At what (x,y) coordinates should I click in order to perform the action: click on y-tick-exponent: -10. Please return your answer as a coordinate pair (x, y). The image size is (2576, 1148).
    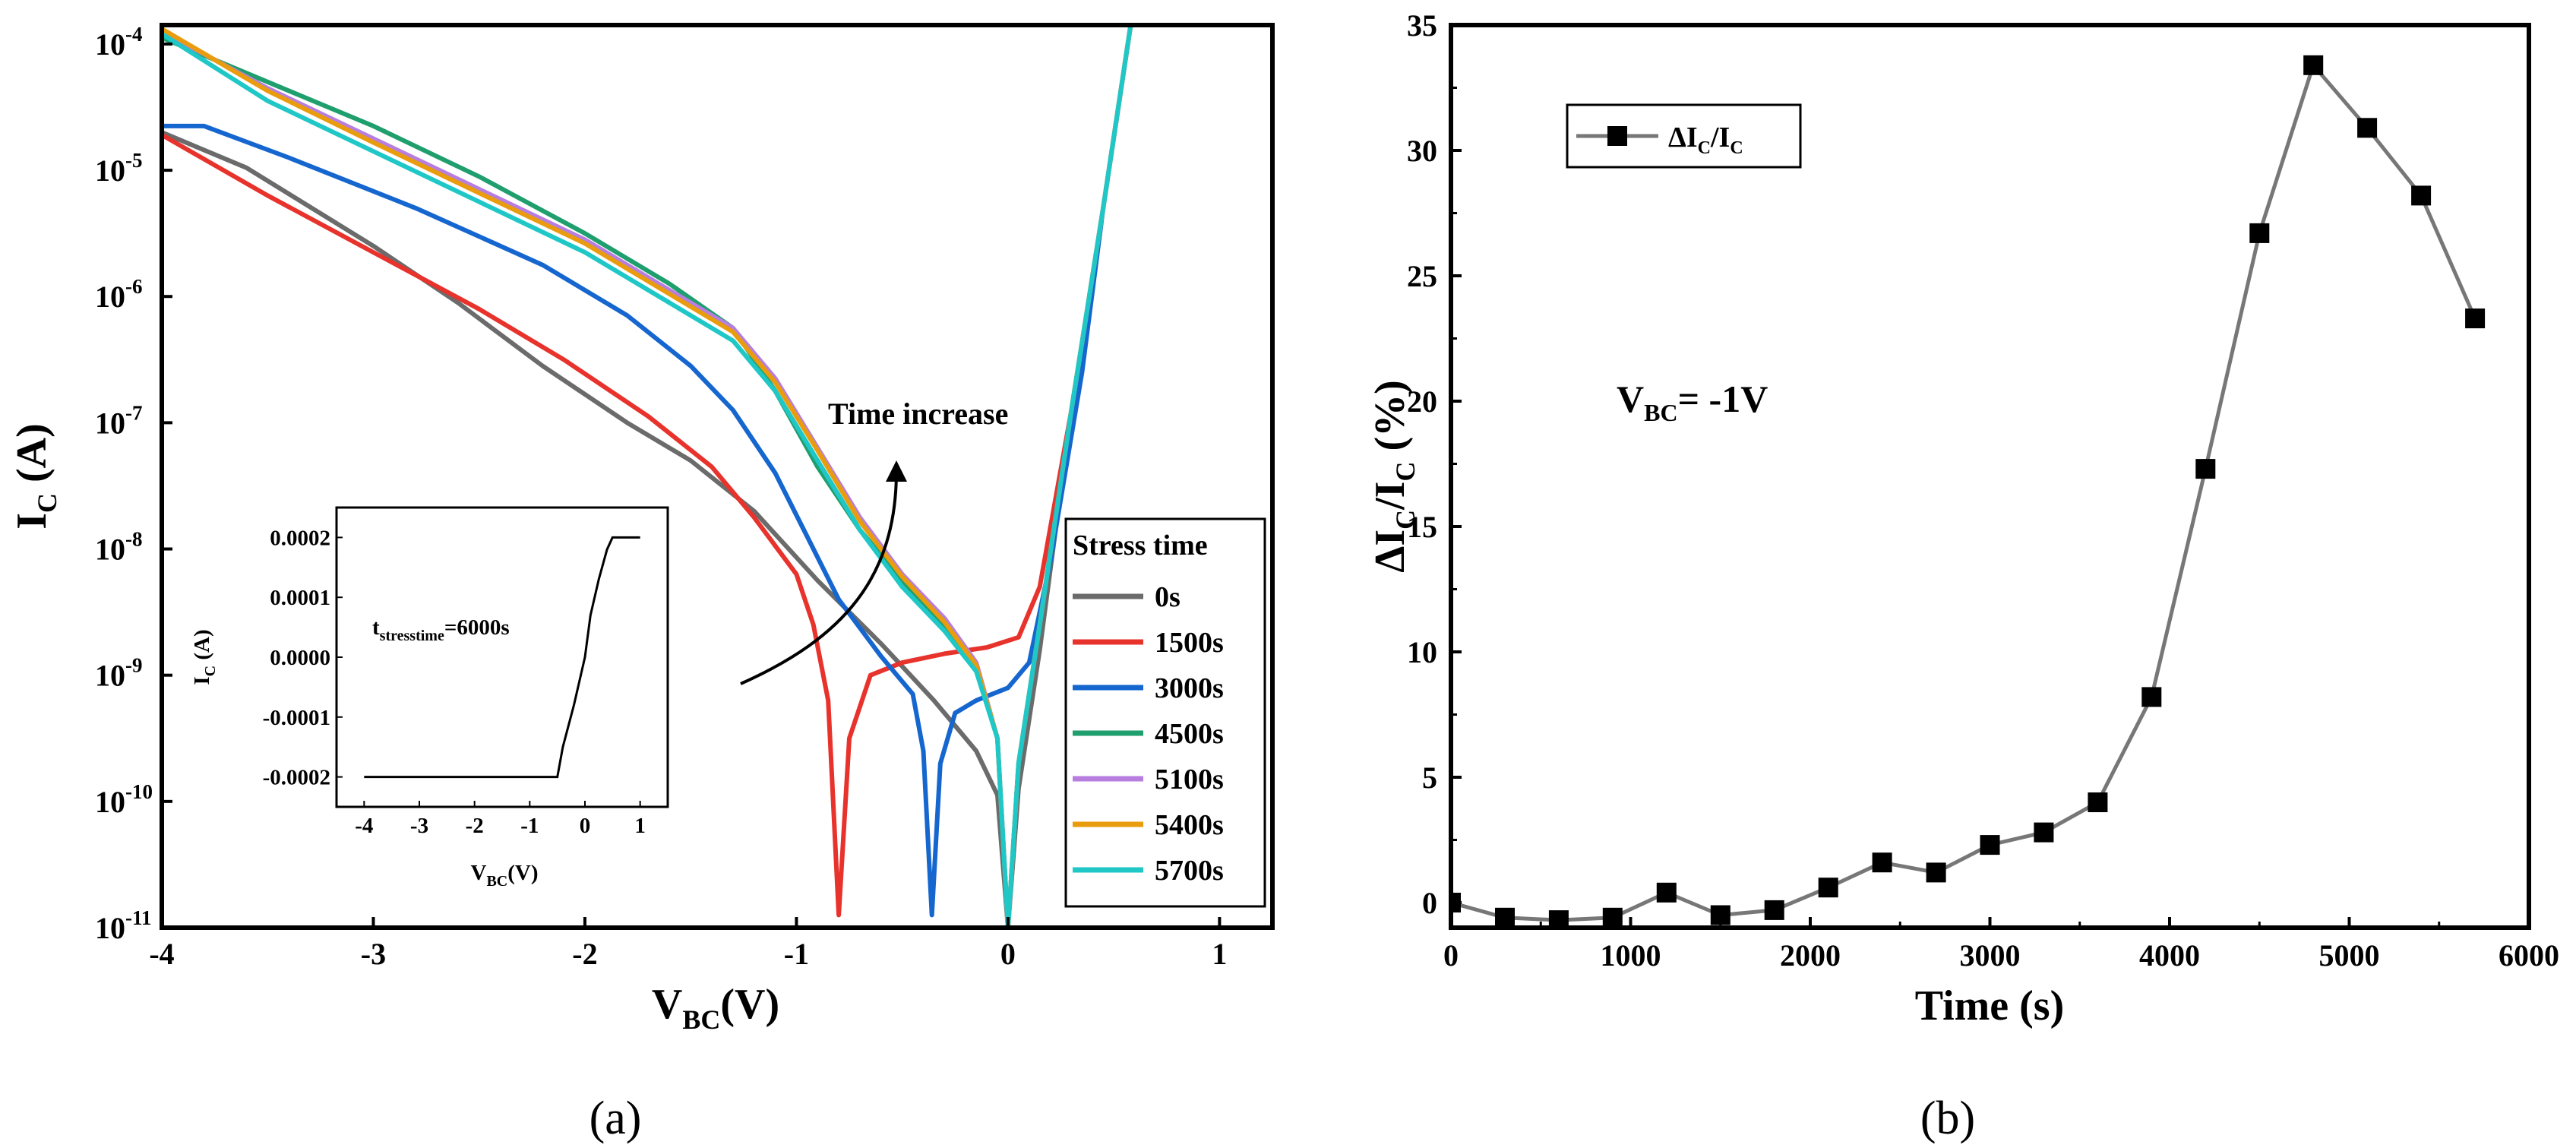
    Looking at the image, I should click on (139, 791).